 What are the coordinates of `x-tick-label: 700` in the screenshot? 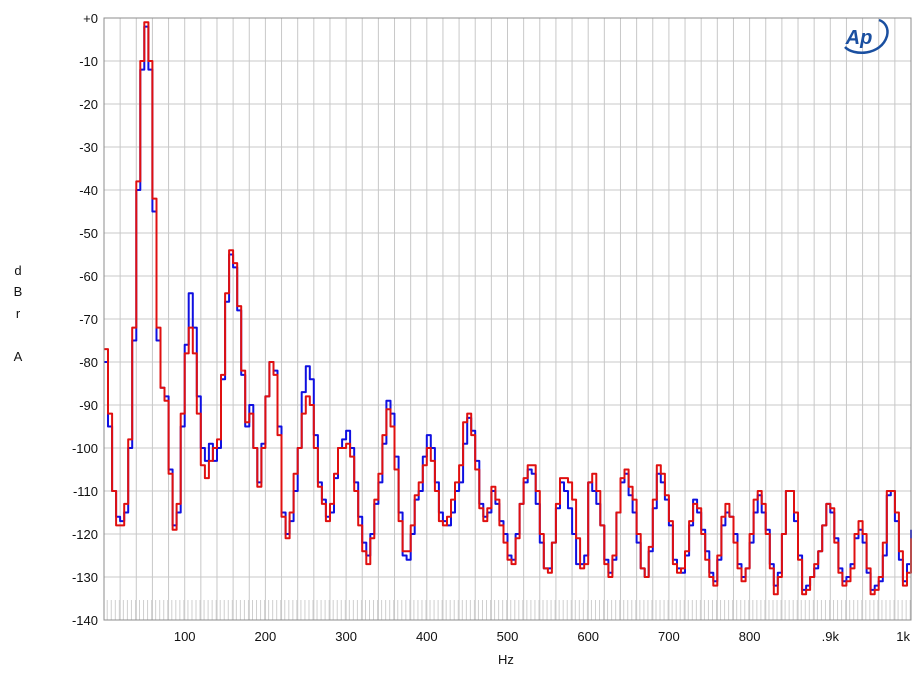 It's located at (669, 636).